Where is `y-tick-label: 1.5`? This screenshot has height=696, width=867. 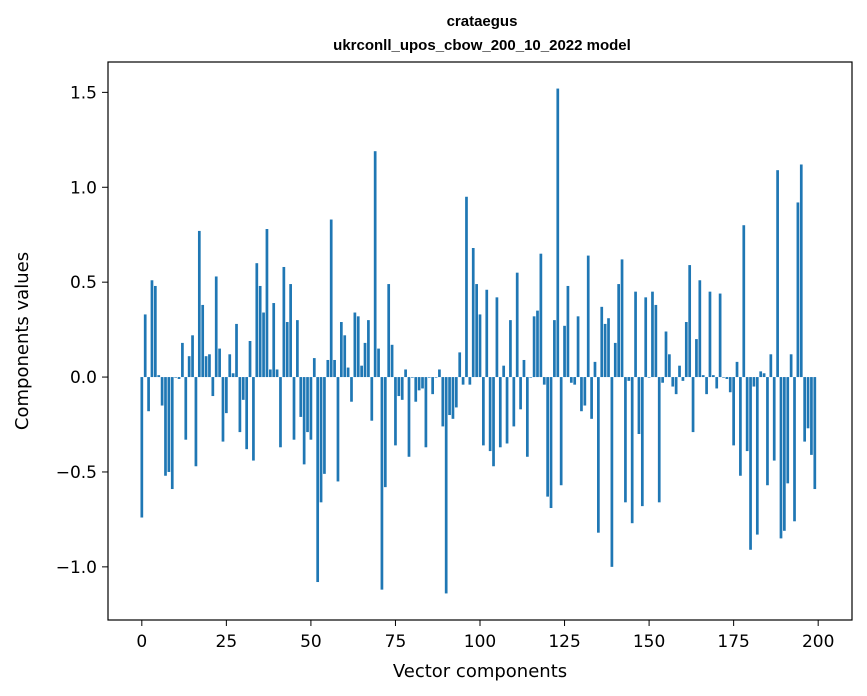
y-tick-label: 1.5 is located at coordinates (83, 93).